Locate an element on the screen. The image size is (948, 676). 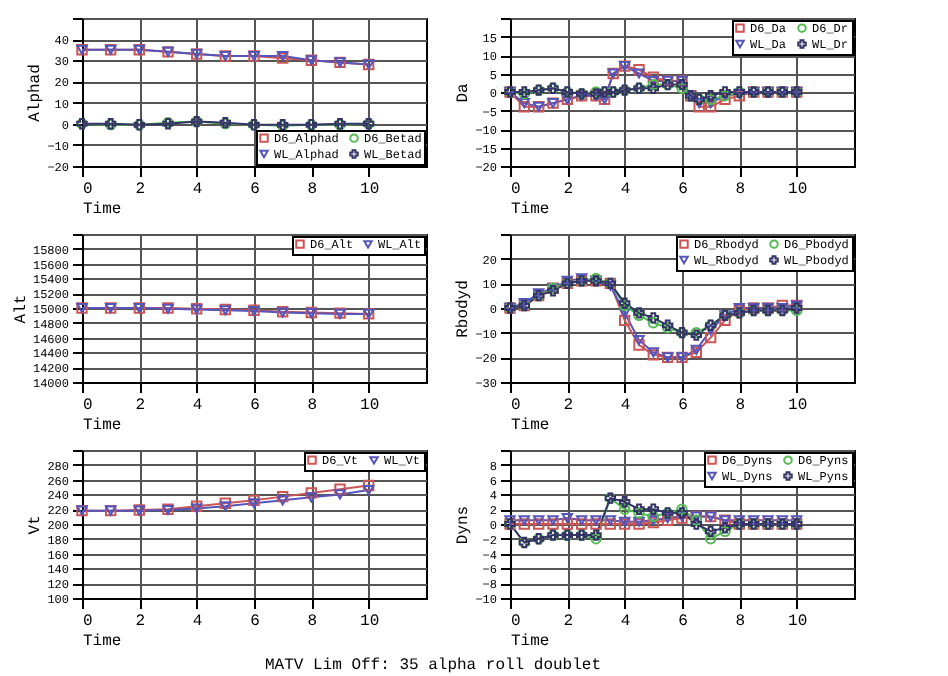
y-axis-title: Dyns is located at coordinates (464, 525).